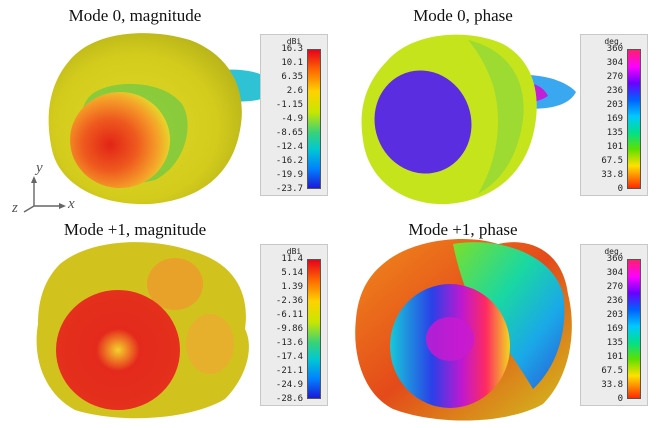  I want to click on radiation-pattern-mode0-magnitude, so click(161, 119).